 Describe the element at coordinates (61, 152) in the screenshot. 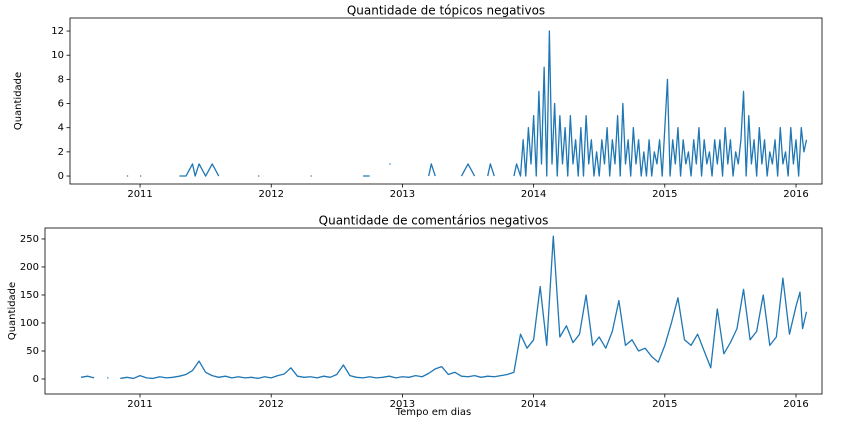

I see `y-tick-label: 2` at that location.